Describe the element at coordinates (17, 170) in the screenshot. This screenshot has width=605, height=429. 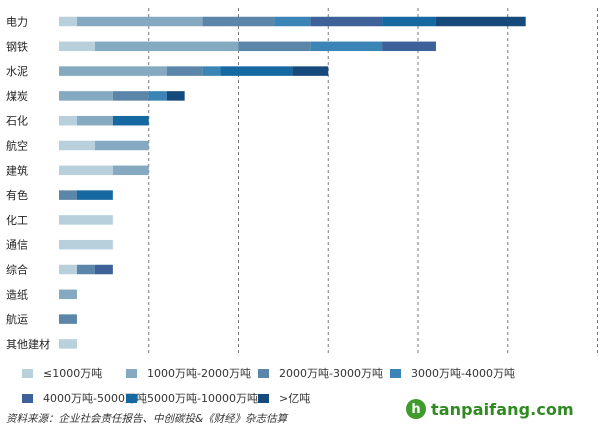
I see `category-label: 建筑` at that location.